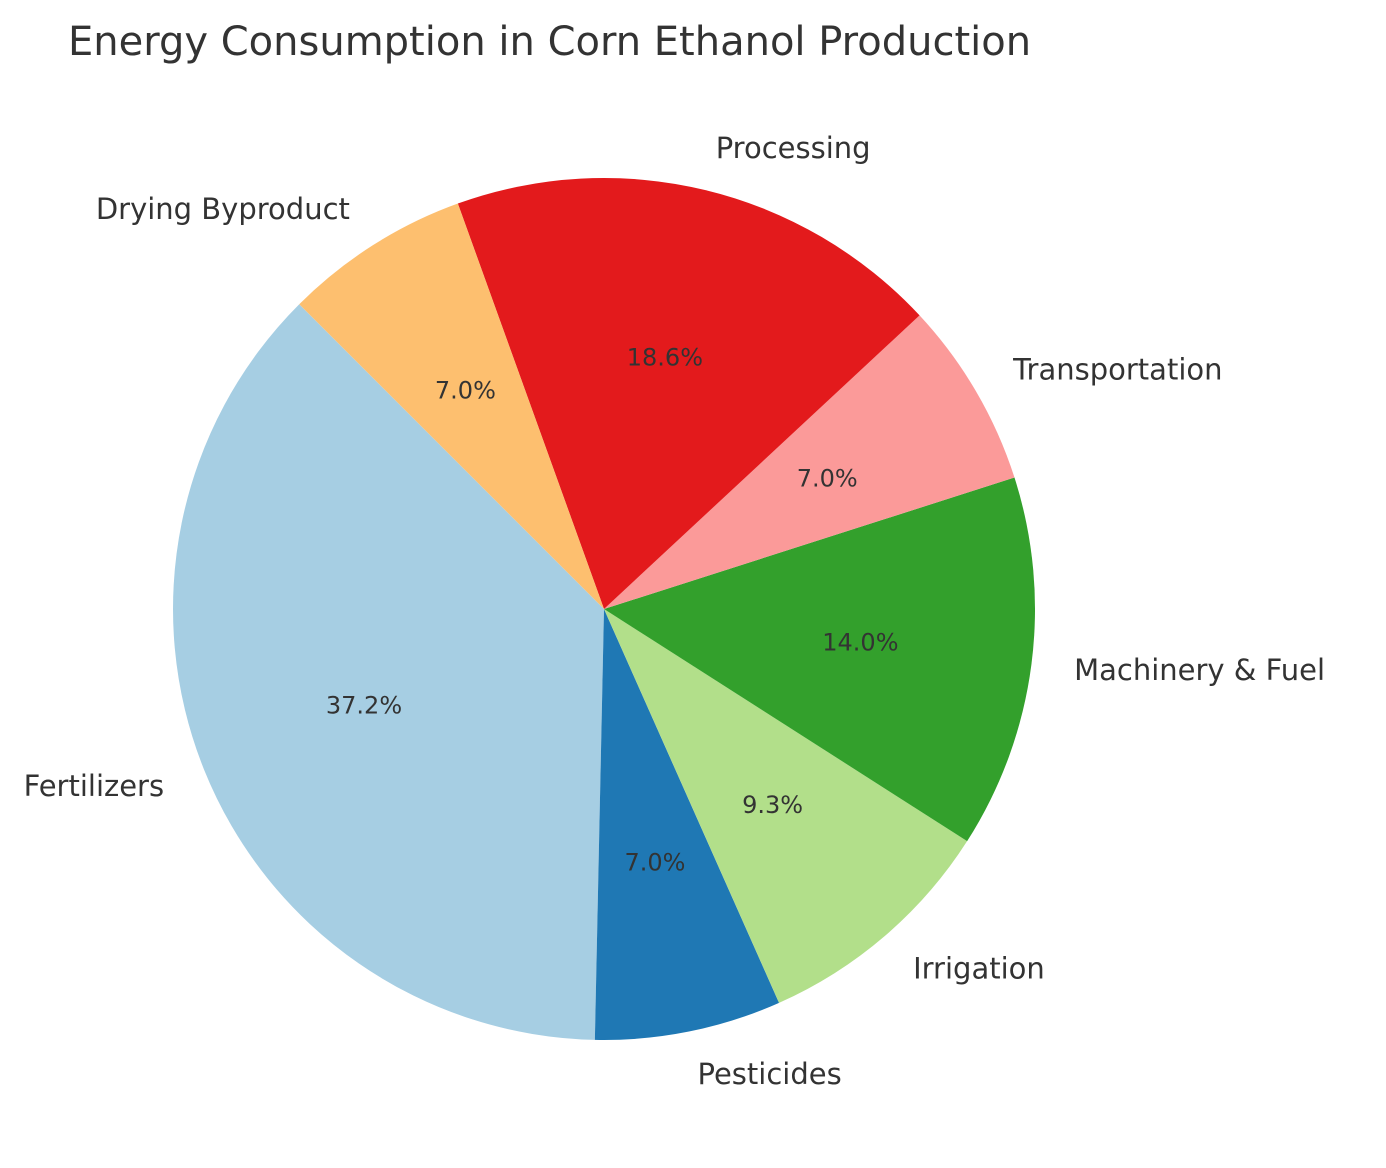  Describe the element at coordinates (809, 462) in the screenshot. I see `pie-slice-transportation` at that location.